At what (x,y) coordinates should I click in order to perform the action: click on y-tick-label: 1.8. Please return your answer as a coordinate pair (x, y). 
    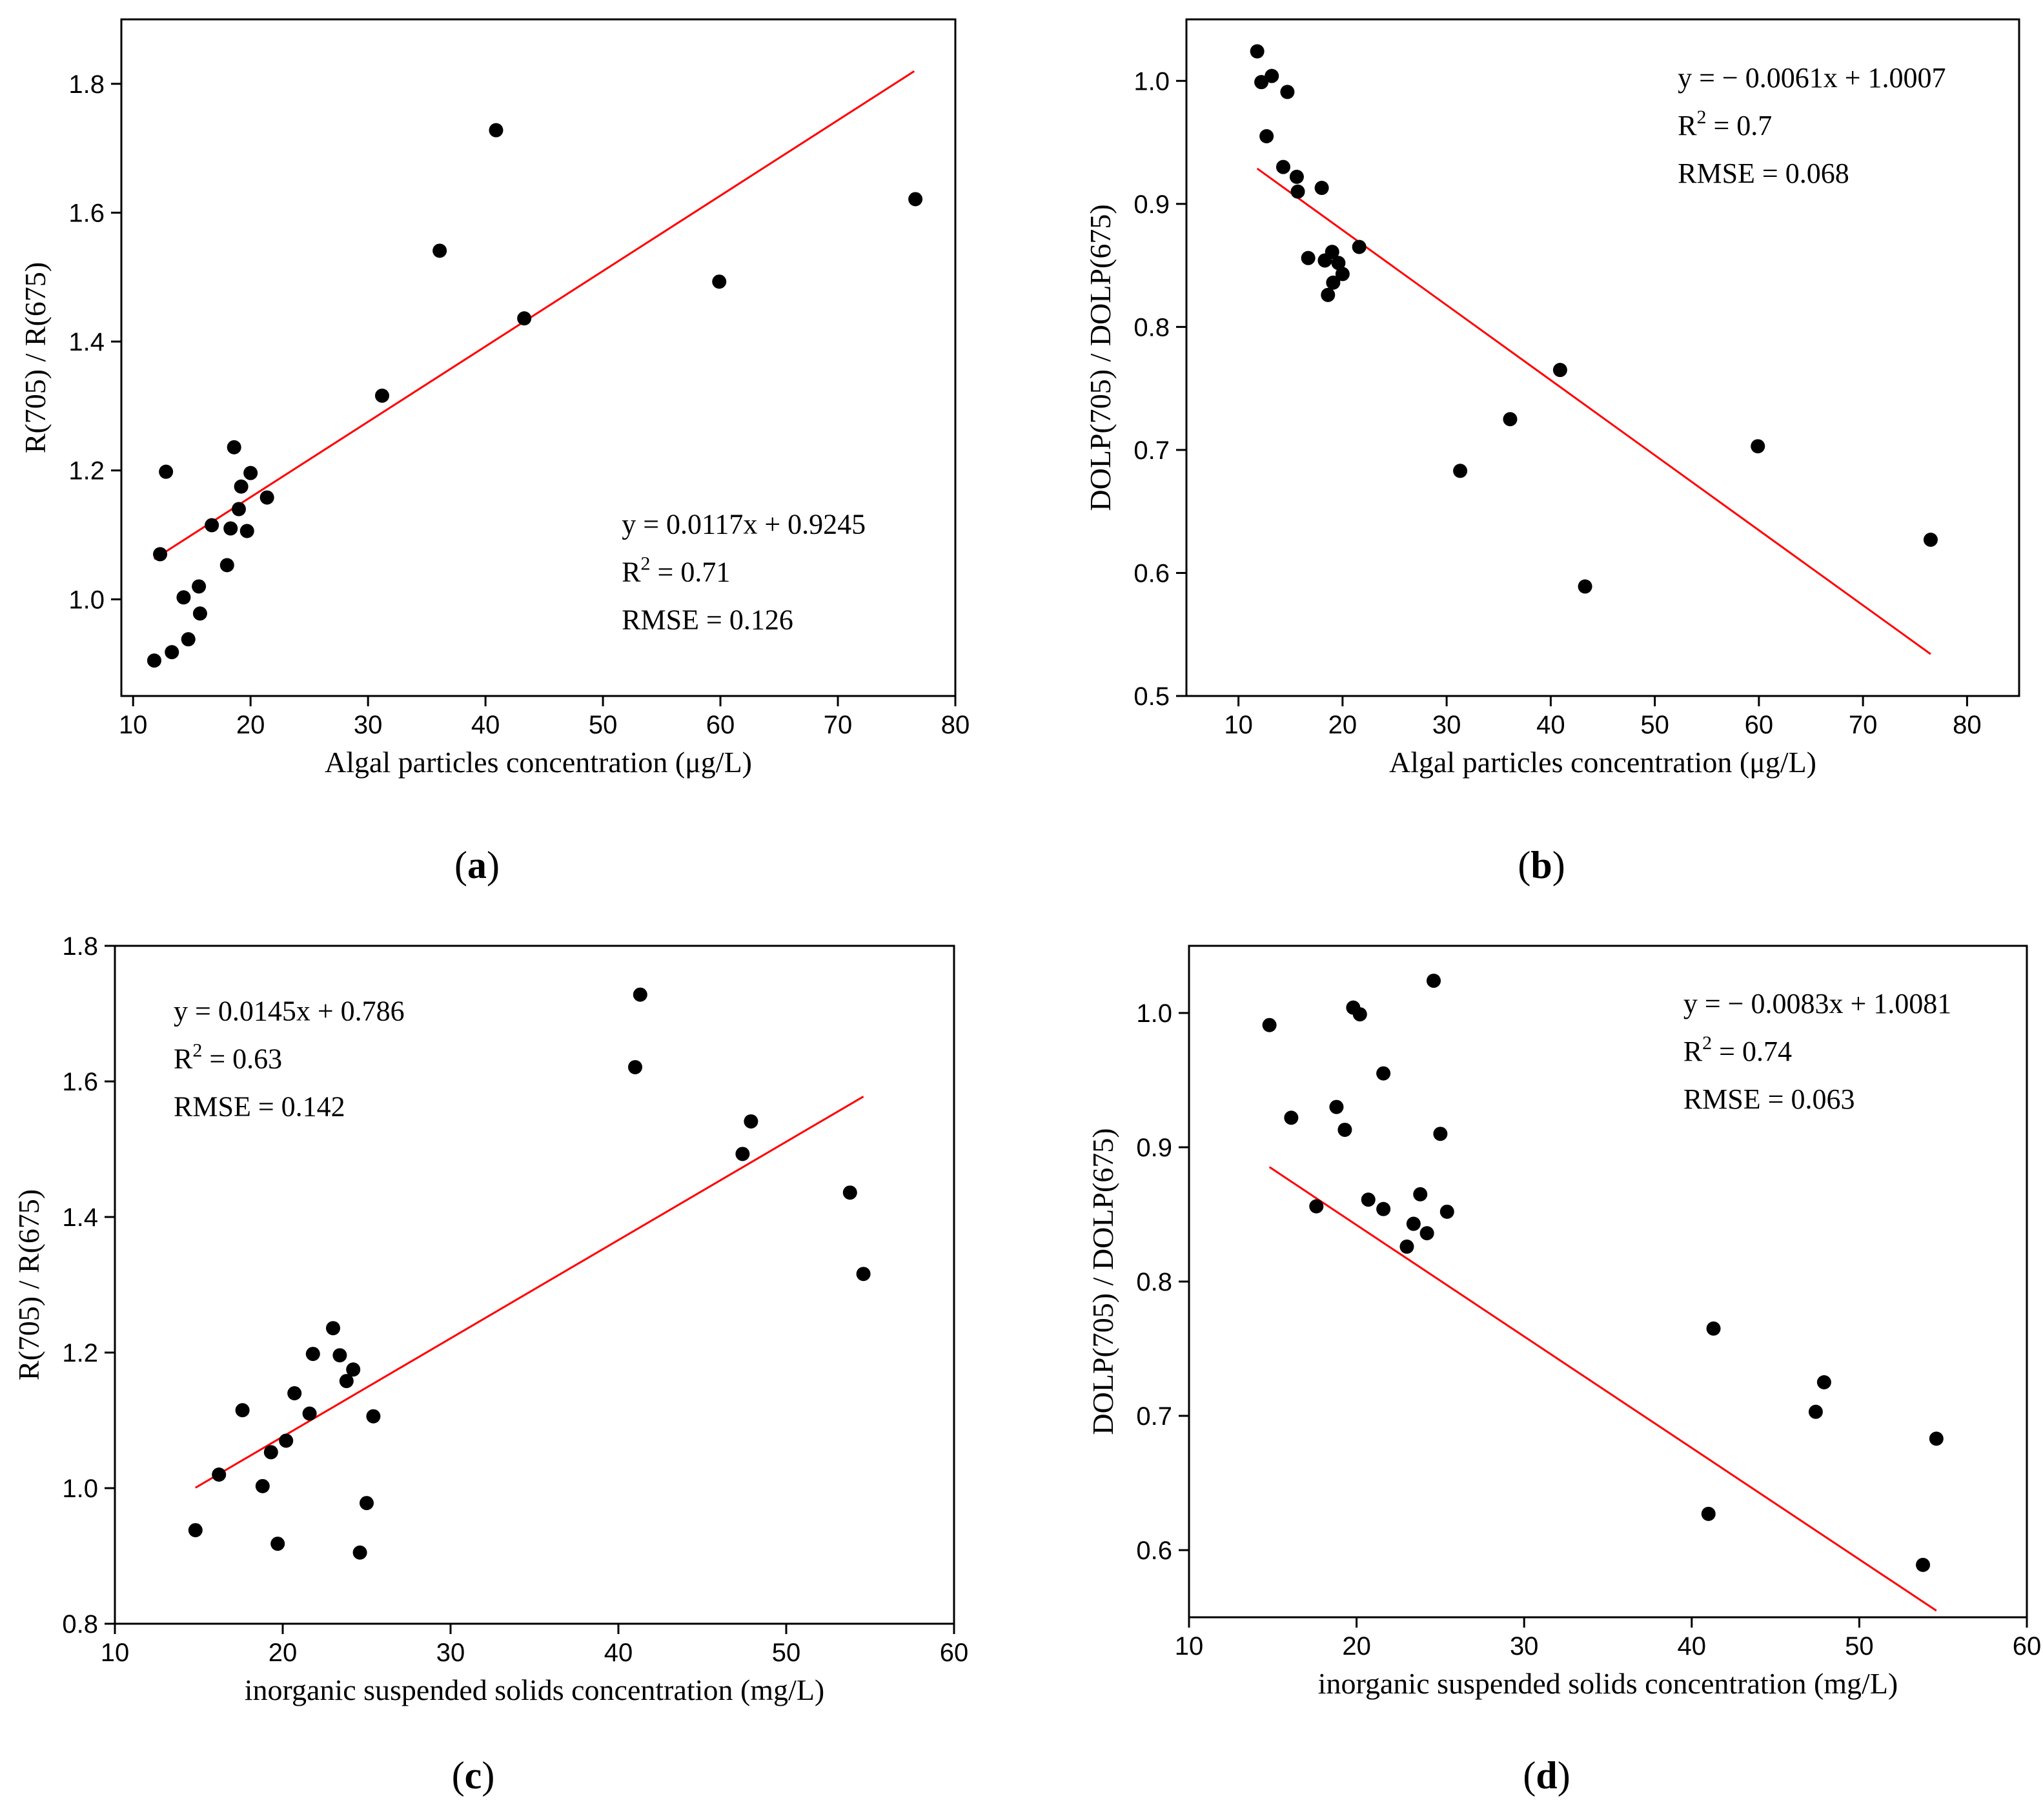
    Looking at the image, I should click on (87, 84).